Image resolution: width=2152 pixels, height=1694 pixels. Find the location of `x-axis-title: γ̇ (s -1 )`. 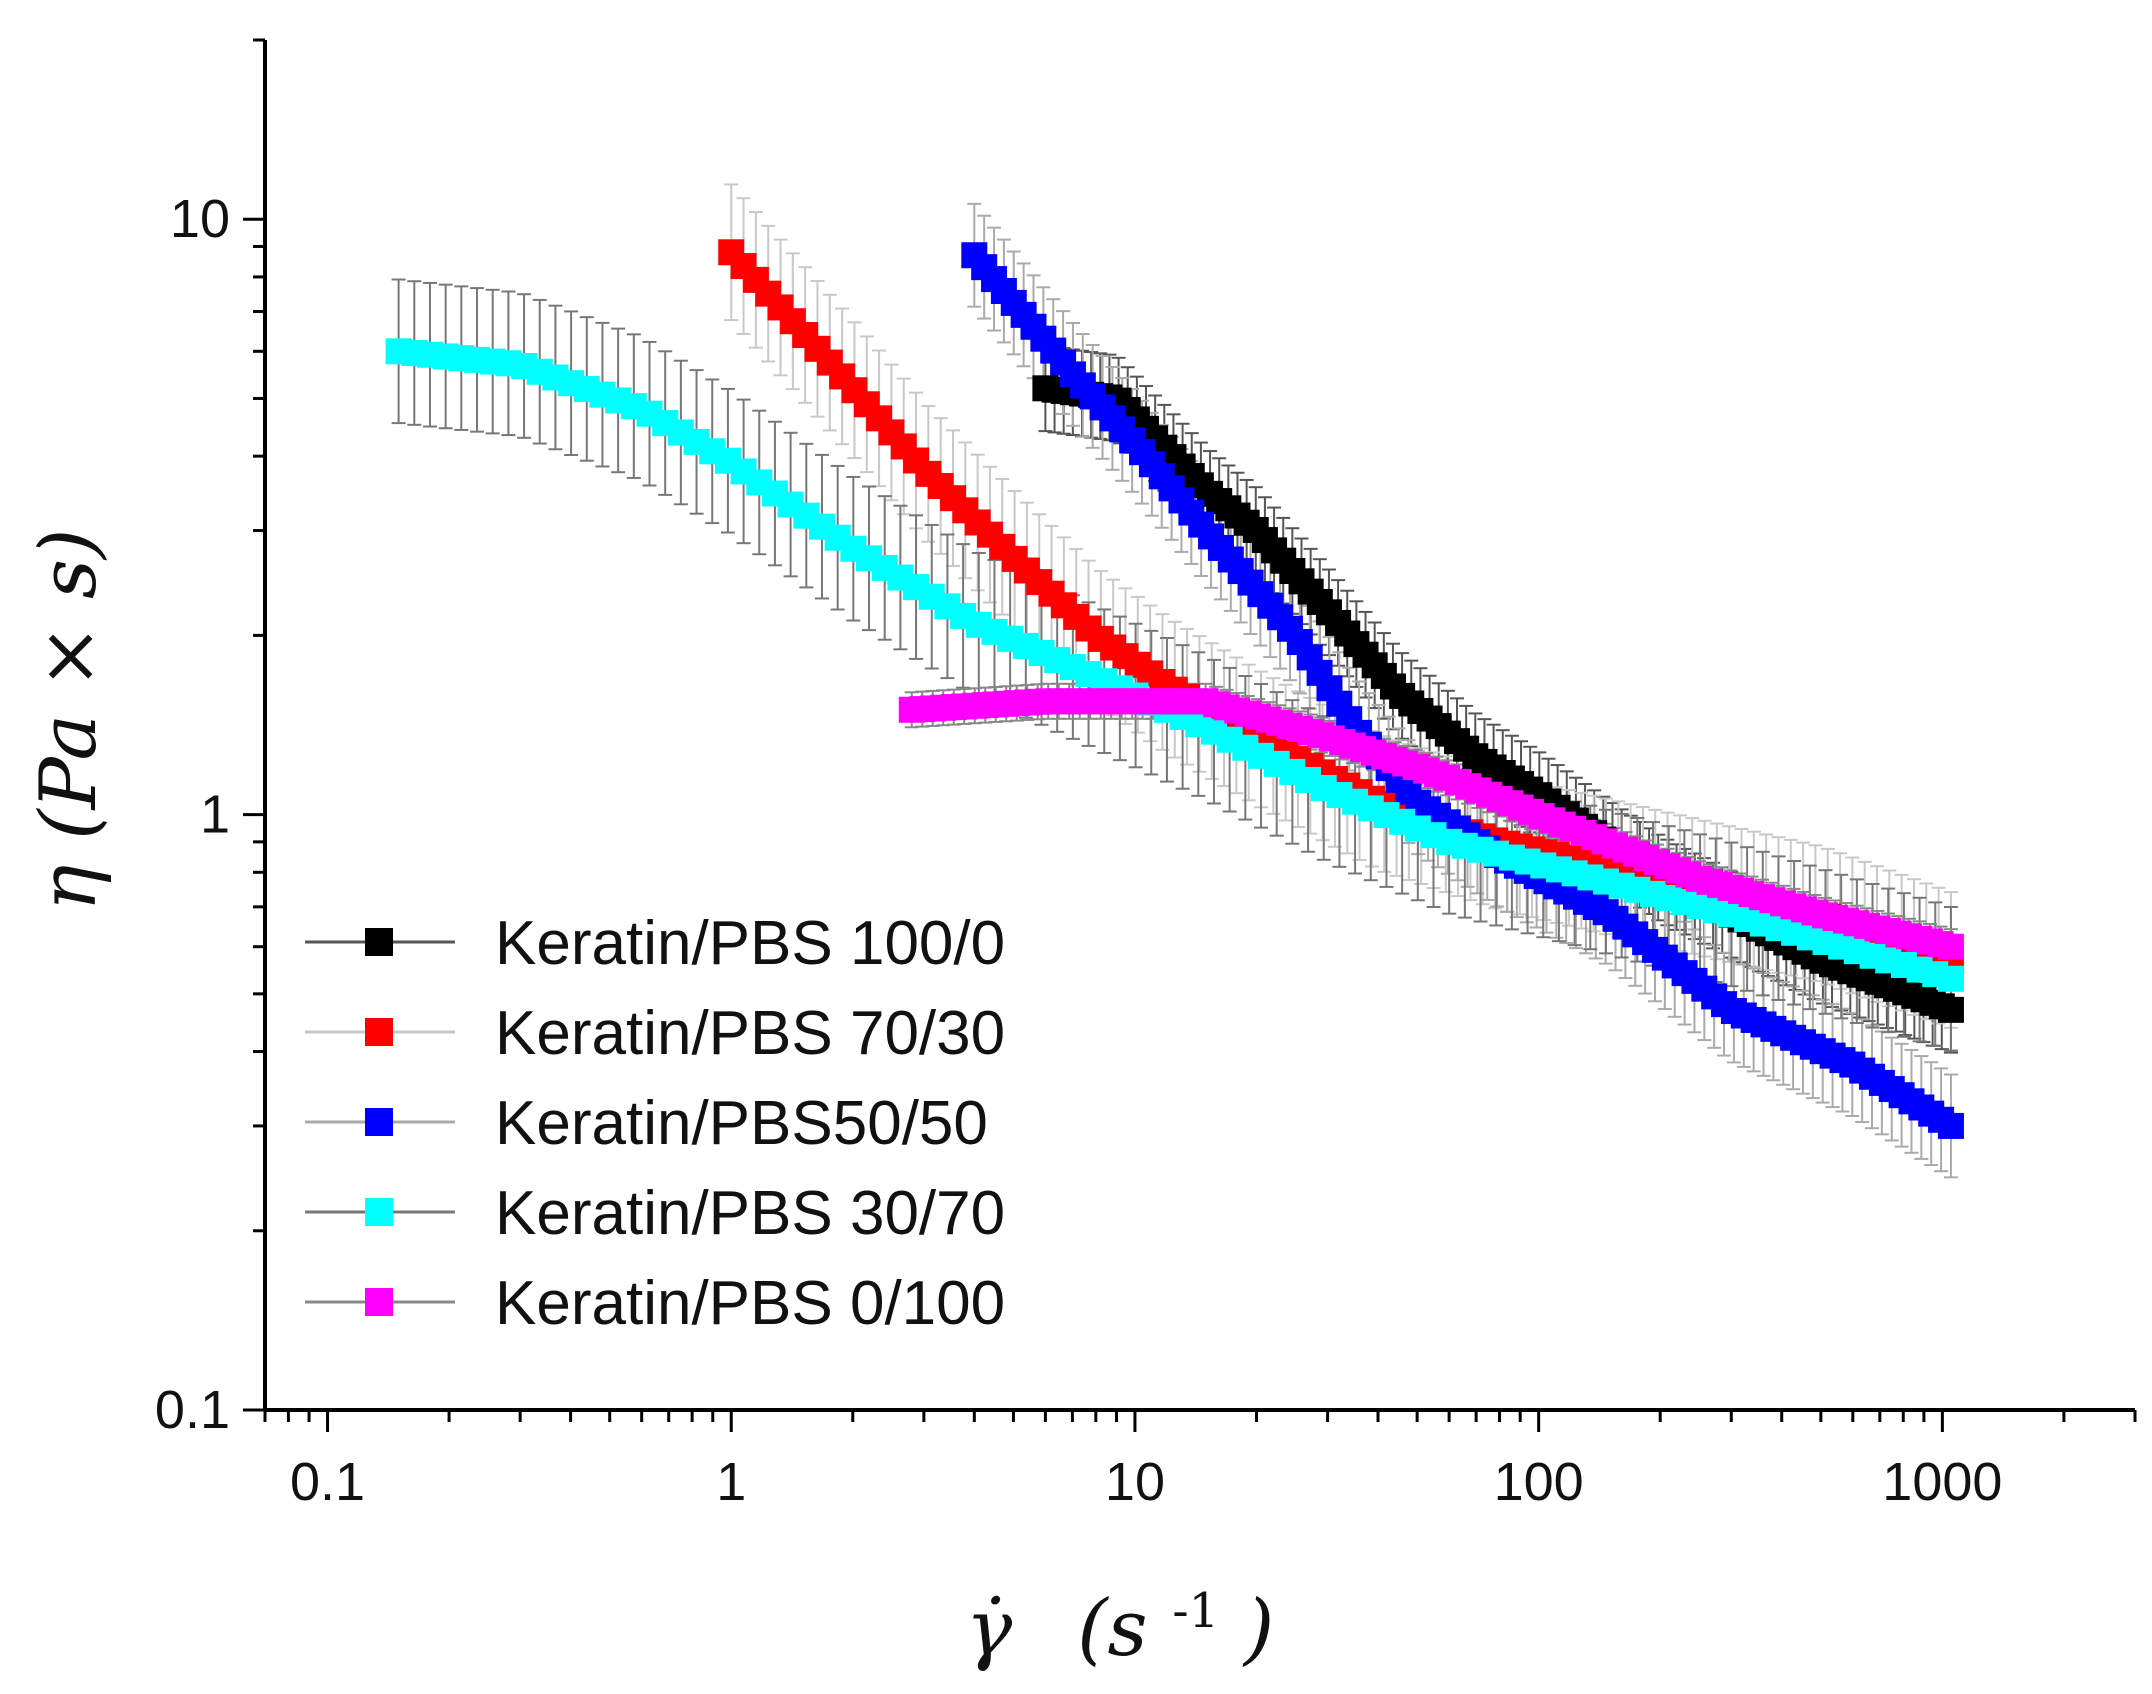

x-axis-title: γ̇ (s -1 ) is located at coordinates (1120, 1615).